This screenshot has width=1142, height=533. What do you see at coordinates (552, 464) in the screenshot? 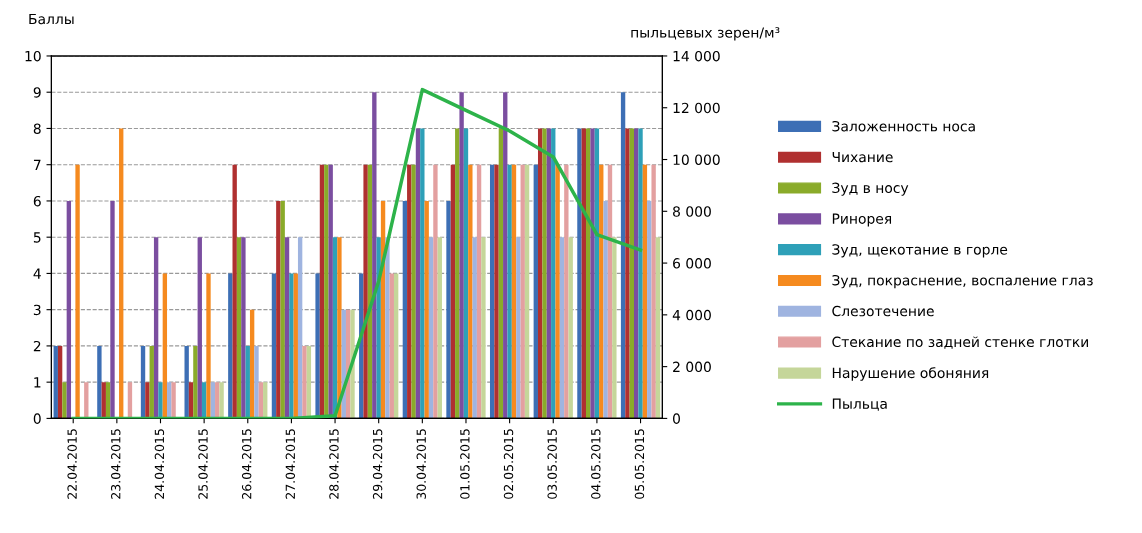
I see `x-tick-label: 03.05.2015` at bounding box center [552, 464].